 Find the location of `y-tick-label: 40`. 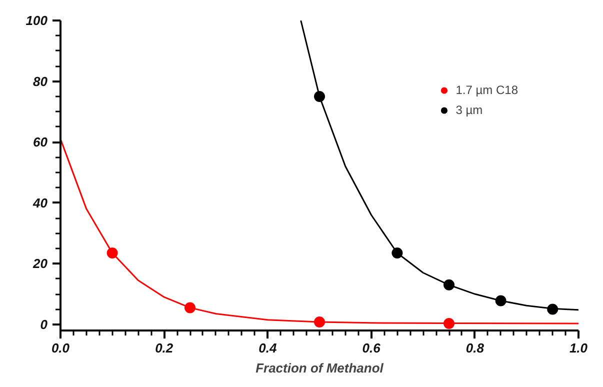

y-tick-label: 40 is located at coordinates (40, 202).